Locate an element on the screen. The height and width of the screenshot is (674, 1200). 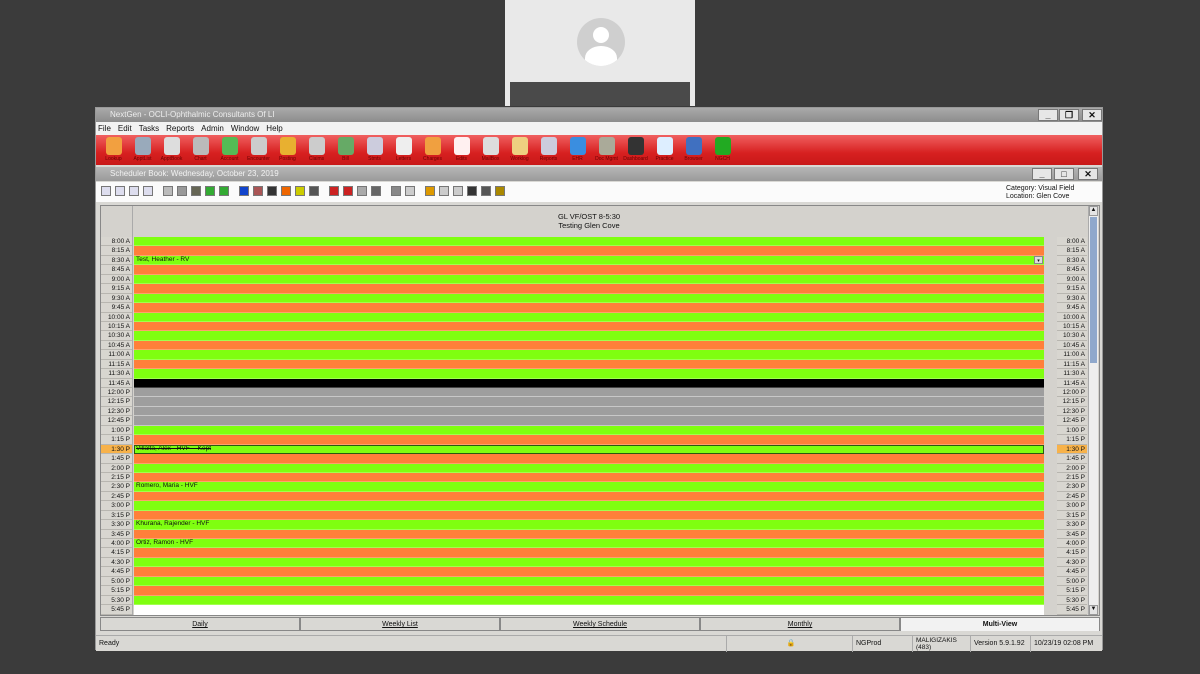
scheduler-tool-8-icon is located at coordinates (224, 191).